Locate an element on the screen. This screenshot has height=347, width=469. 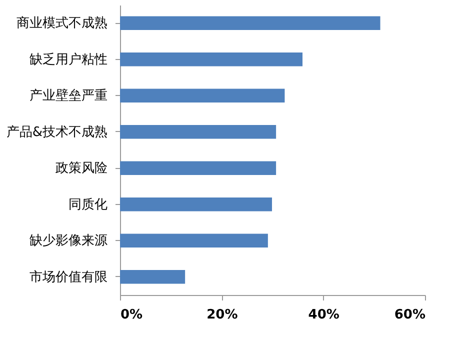
y-tick-label: 商业模式不成熟 is located at coordinates (62, 24).